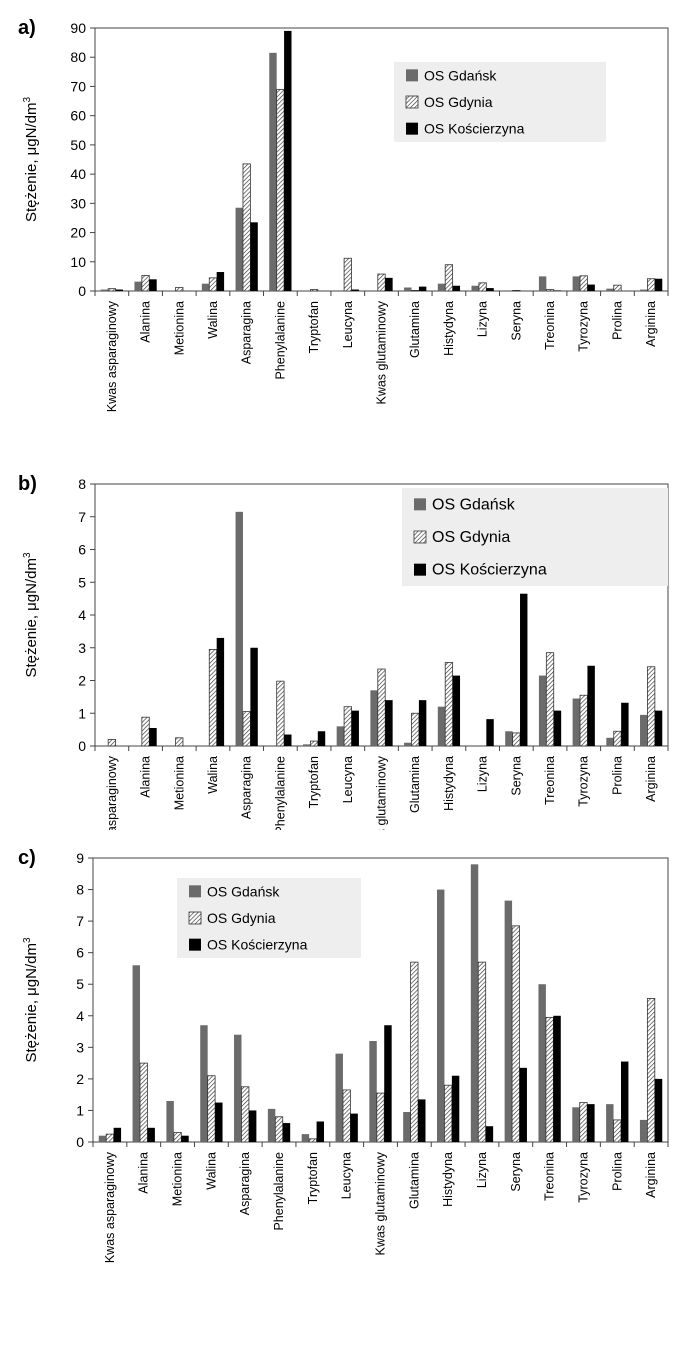  What do you see at coordinates (213, 775) in the screenshot?
I see `x-category-label: Walina` at bounding box center [213, 775].